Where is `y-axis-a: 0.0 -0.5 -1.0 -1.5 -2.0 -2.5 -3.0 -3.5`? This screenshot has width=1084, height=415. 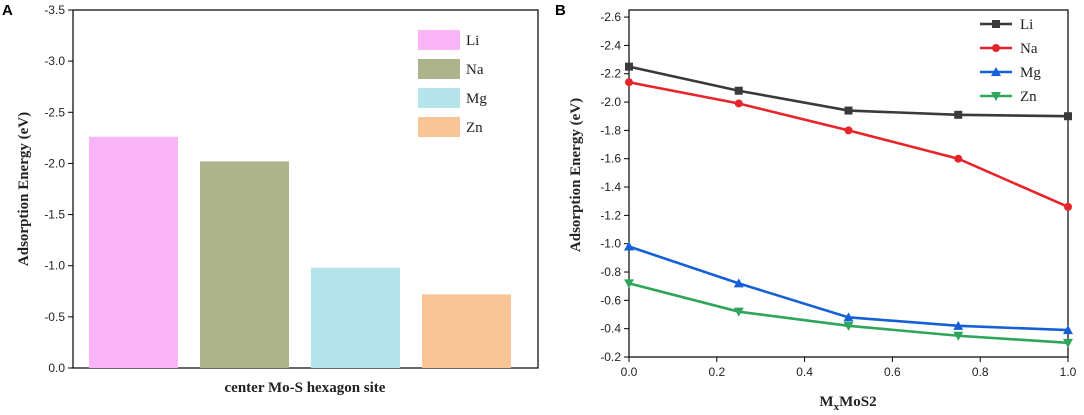
y-axis-a: 0.0 -0.5 -1.0 -1.5 -2.0 -2.5 -3.0 -3.5 is located at coordinates (58, 189).